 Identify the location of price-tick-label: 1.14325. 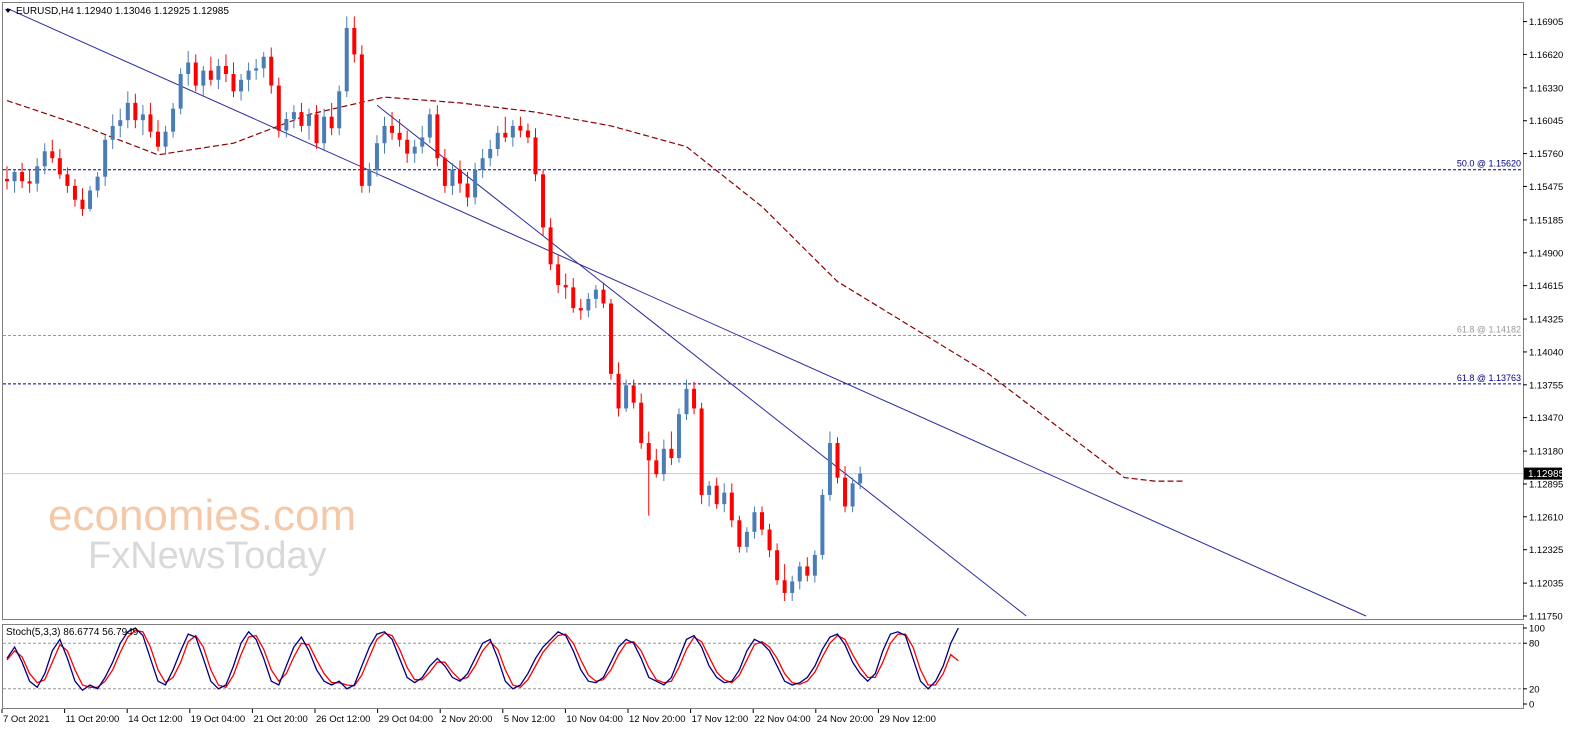
(1546, 320).